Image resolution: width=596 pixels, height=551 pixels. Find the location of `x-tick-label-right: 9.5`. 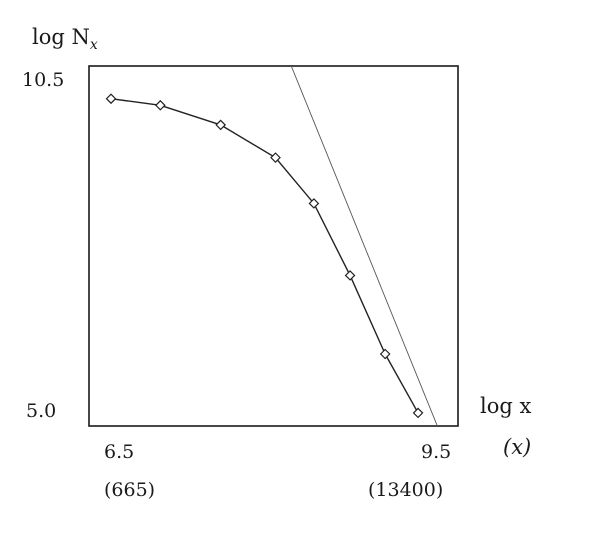

x-tick-label-right: 9.5 is located at coordinates (436, 452).